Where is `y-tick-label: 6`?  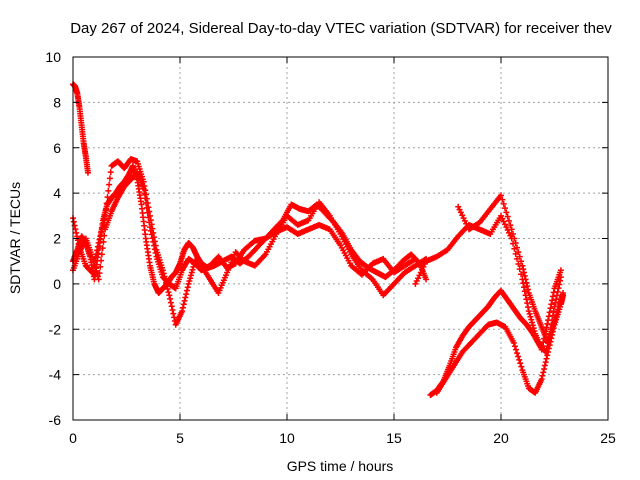 y-tick-label: 6 is located at coordinates (57, 148).